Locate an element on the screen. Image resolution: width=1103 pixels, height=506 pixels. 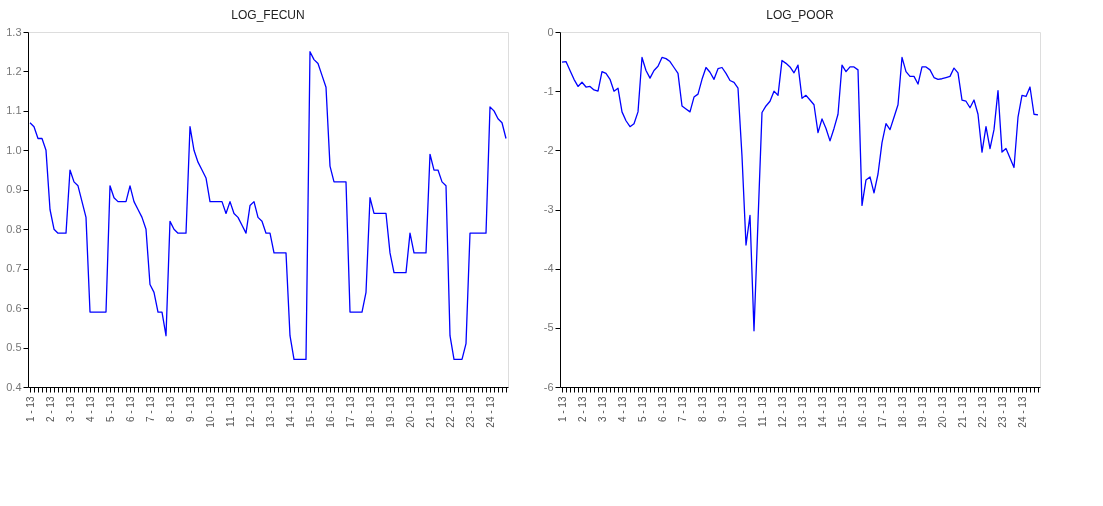
y-tick-label: 1.0 is located at coordinates (14, 149).